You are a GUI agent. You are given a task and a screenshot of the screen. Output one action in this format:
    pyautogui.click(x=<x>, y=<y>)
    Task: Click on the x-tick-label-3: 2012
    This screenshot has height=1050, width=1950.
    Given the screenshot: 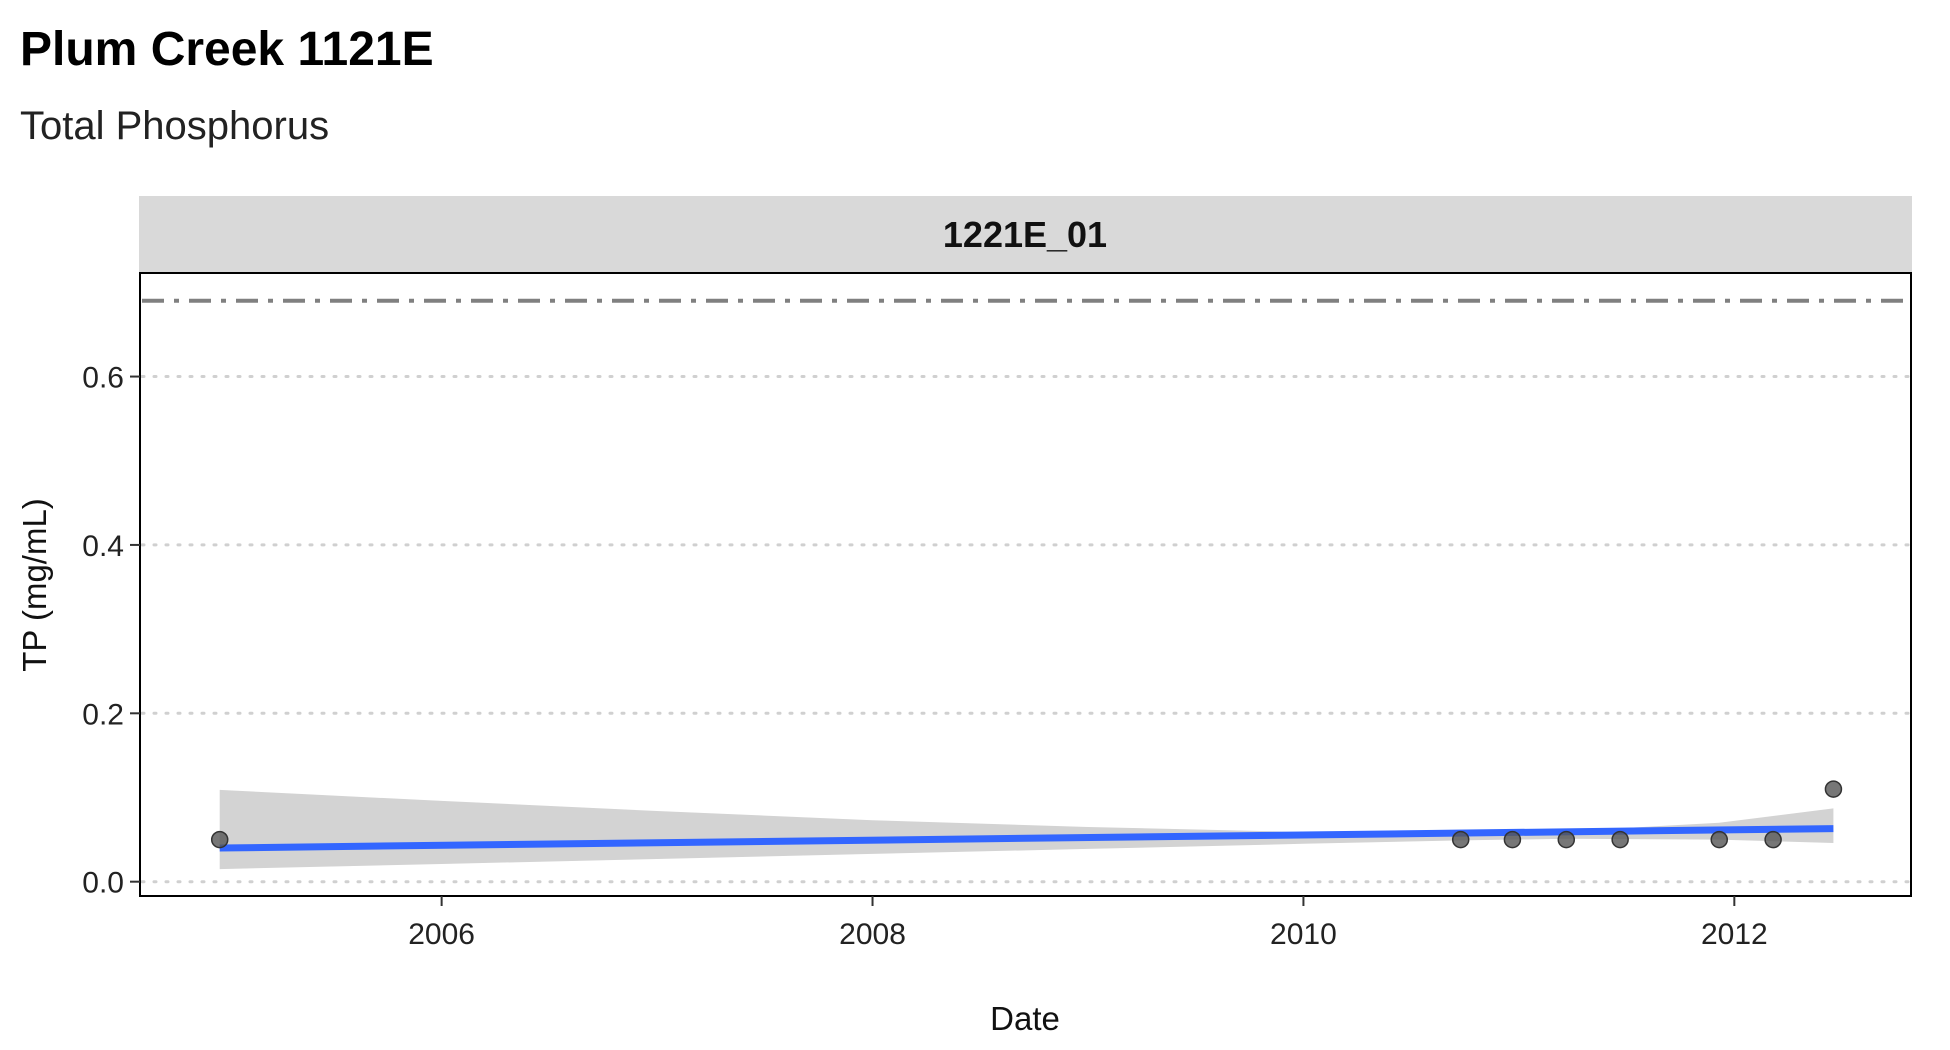 What is the action you would take?
    pyautogui.click(x=1734, y=934)
    